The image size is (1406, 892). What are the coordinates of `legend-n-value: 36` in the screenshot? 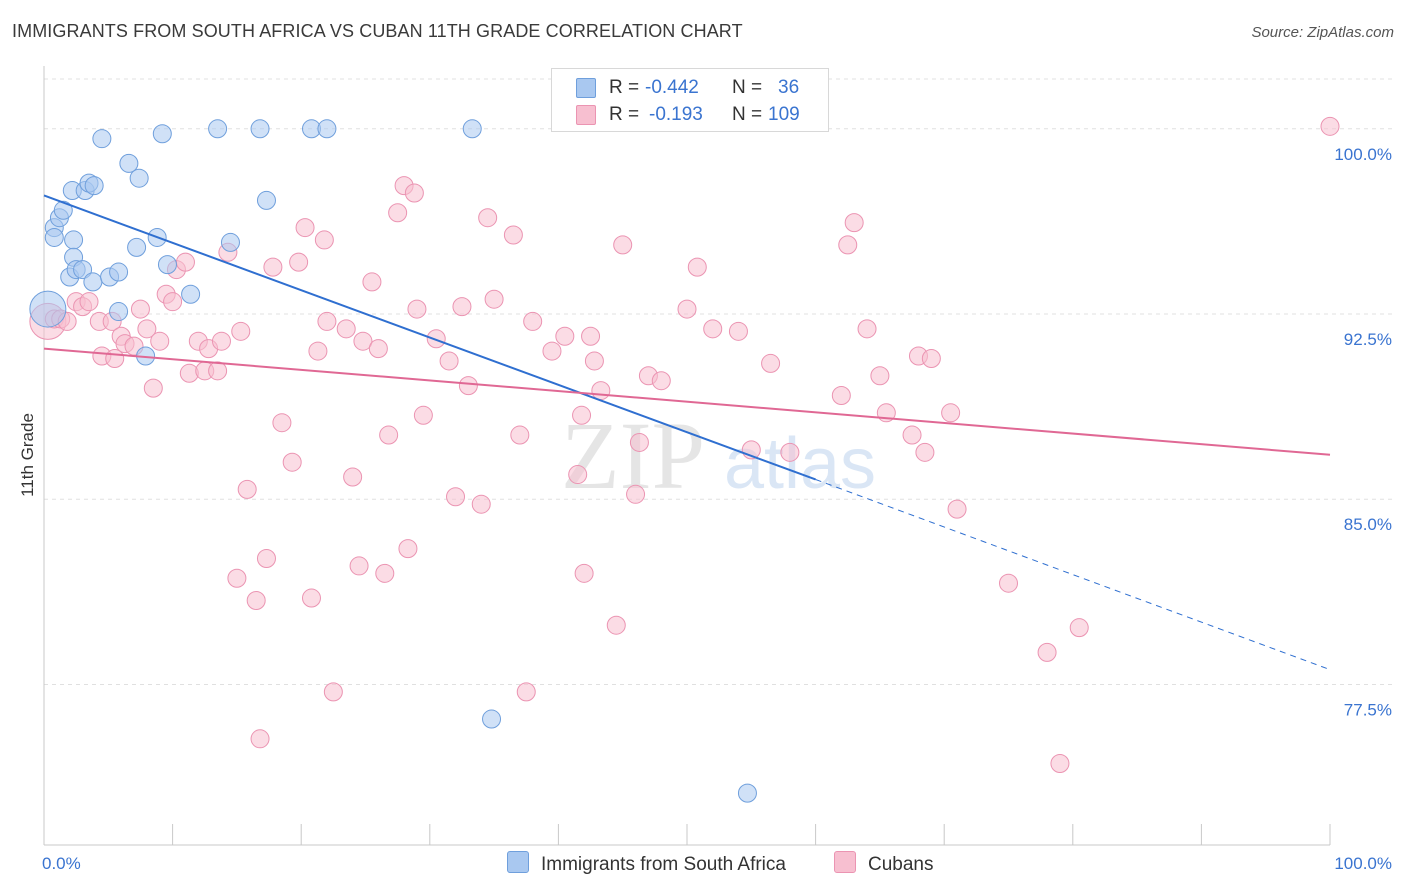 It's located at (789, 87).